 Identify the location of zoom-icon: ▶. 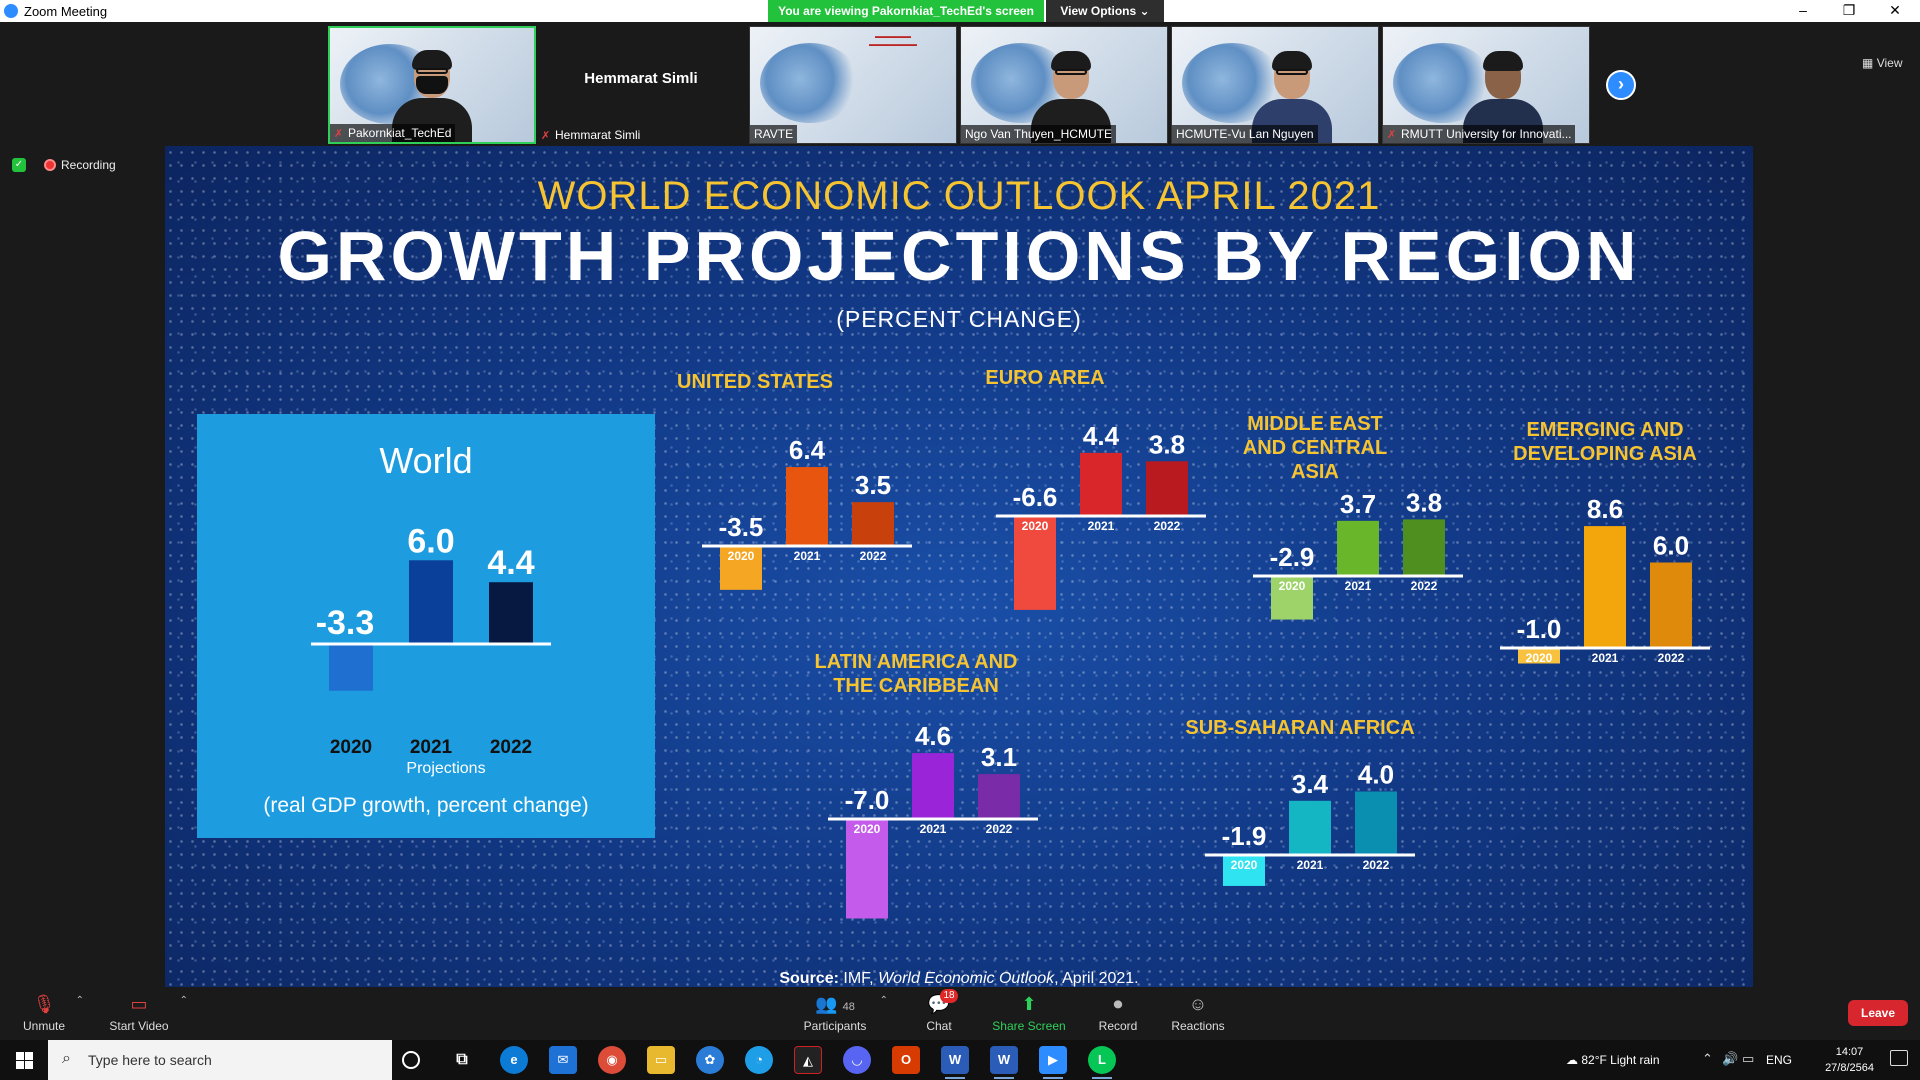
(1053, 1062).